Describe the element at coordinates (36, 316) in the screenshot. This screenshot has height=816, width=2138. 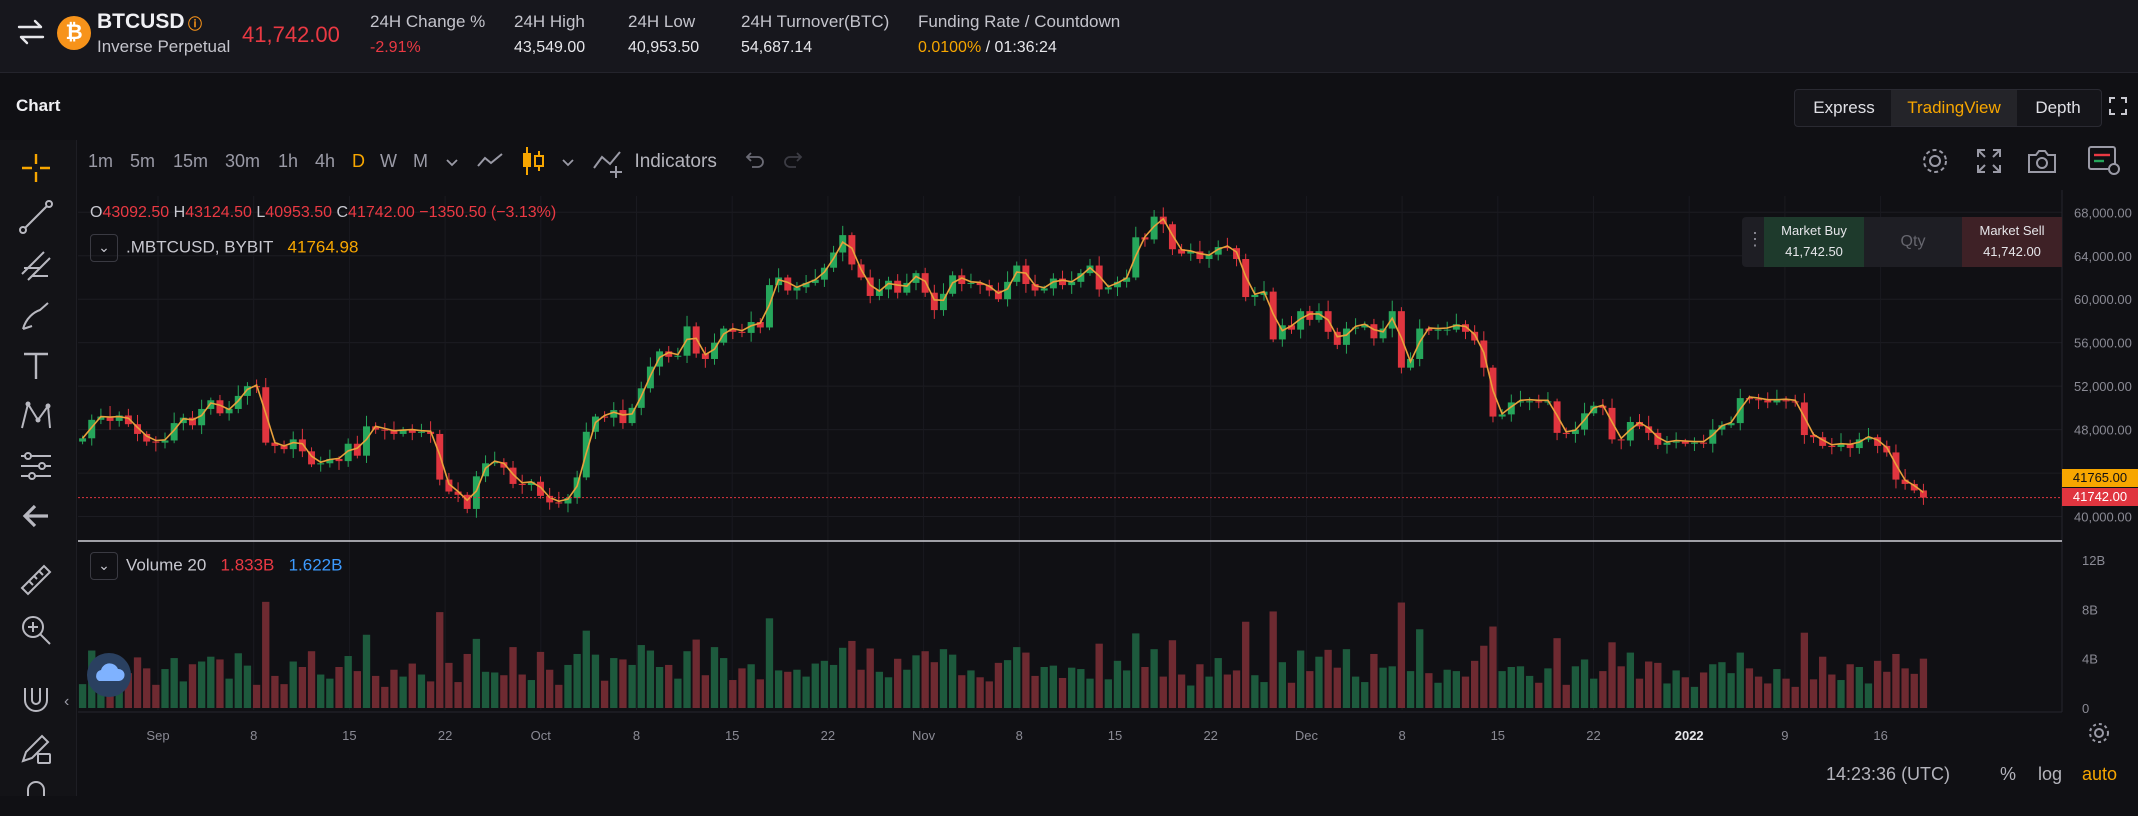
I see `brush-icon` at that location.